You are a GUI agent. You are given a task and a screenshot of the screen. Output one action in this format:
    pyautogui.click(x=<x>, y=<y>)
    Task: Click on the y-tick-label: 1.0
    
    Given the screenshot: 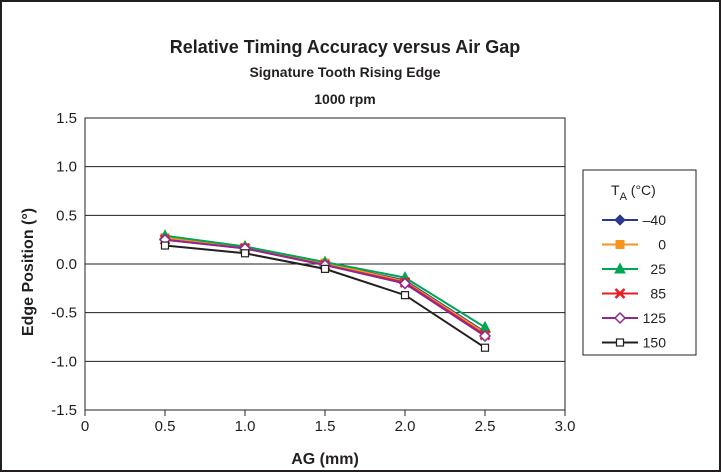 What is the action you would take?
    pyautogui.click(x=66, y=167)
    